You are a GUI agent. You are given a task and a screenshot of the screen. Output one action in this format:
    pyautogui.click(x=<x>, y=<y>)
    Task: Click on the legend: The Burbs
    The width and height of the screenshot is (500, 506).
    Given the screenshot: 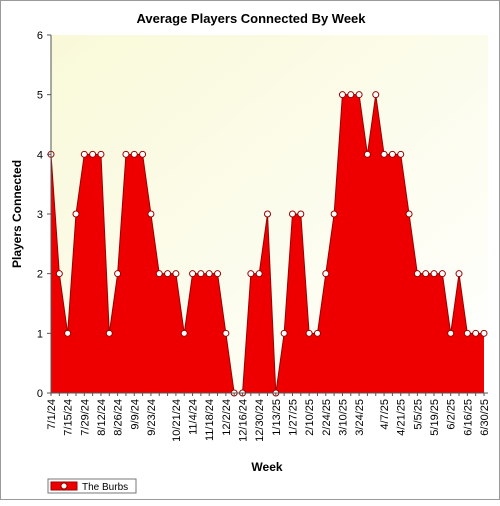 What is the action you would take?
    pyautogui.click(x=92, y=486)
    